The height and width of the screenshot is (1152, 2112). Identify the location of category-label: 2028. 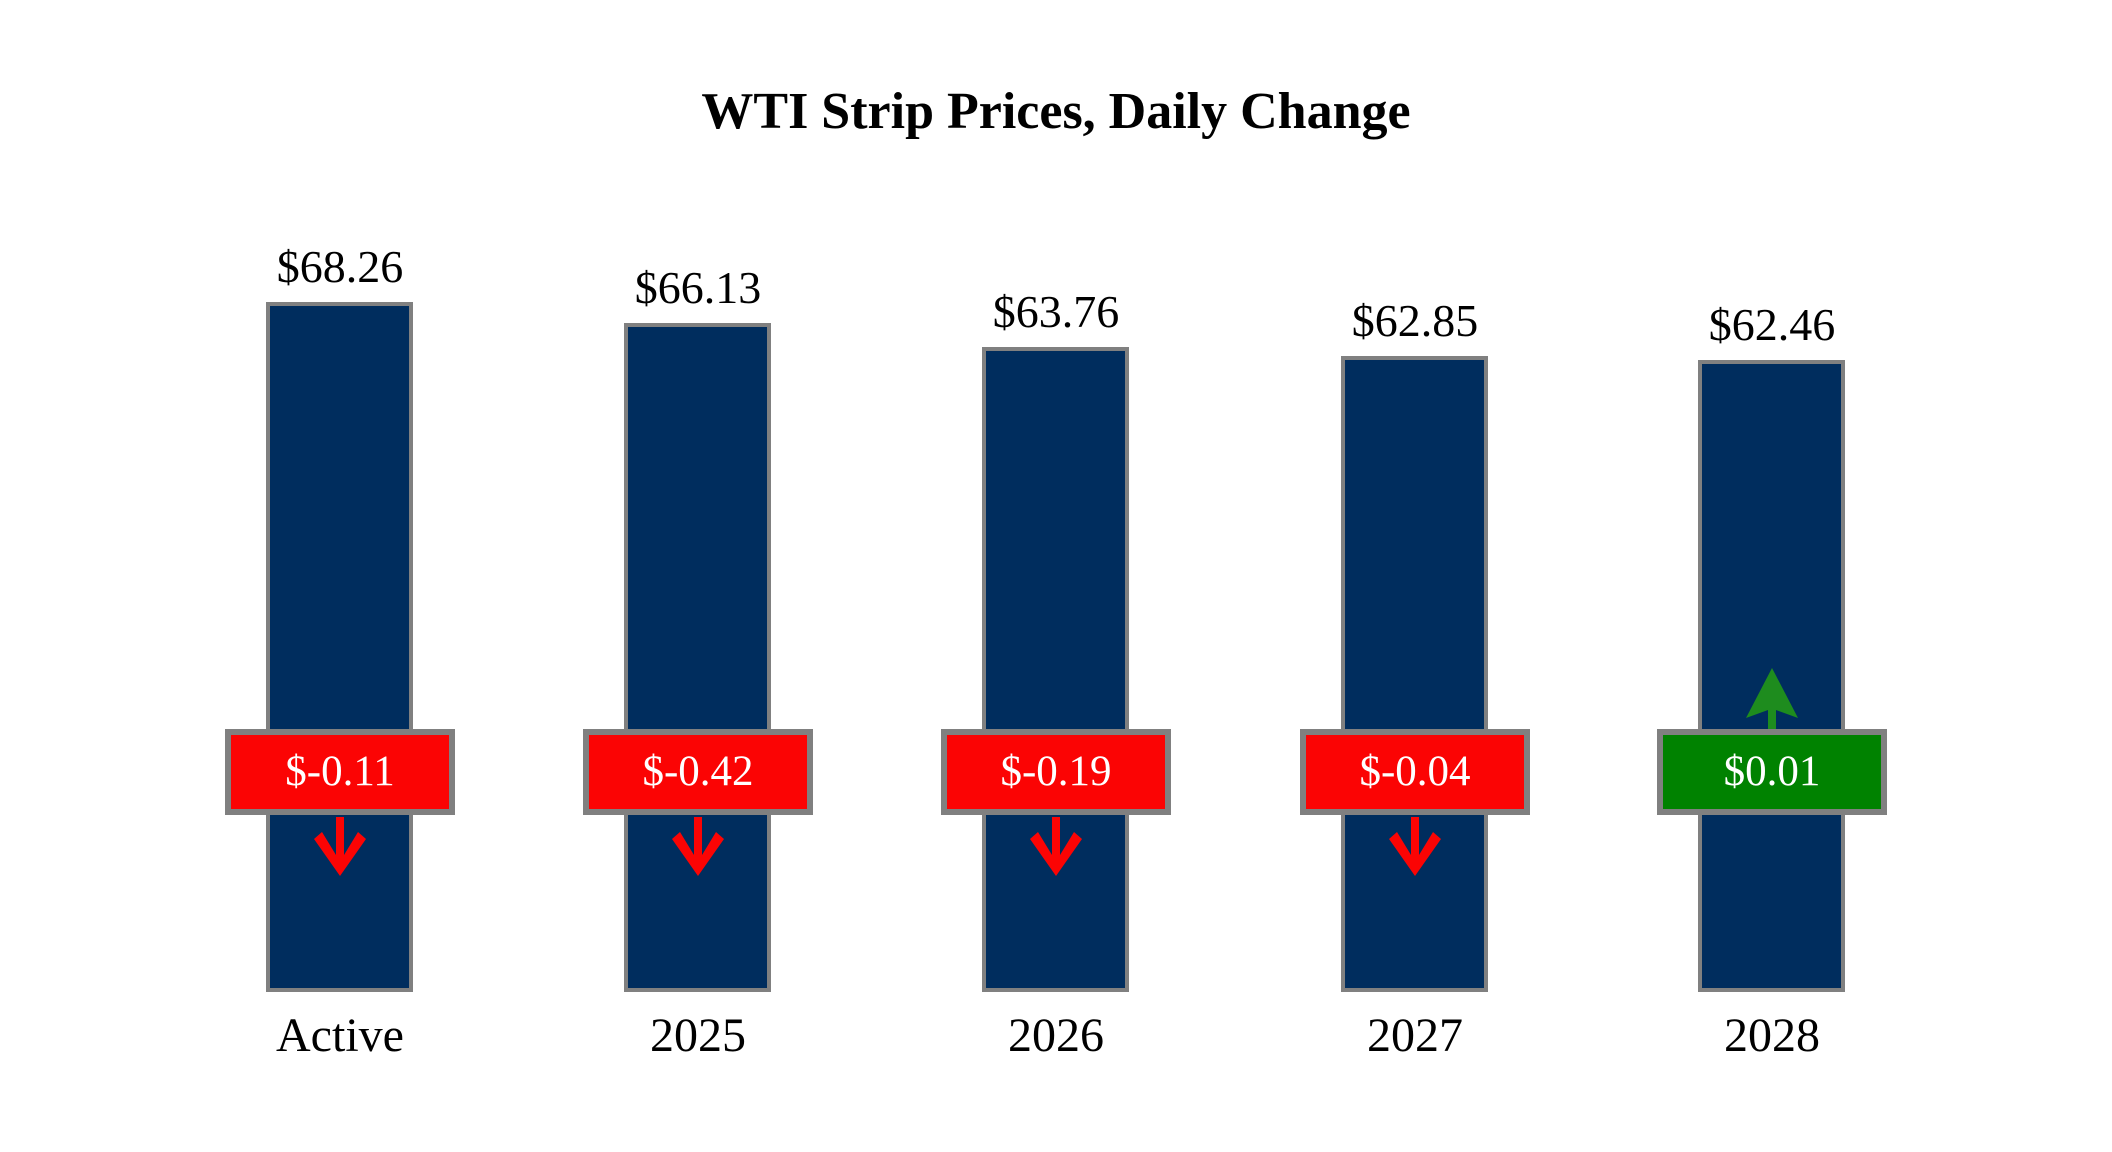
(1772, 1035).